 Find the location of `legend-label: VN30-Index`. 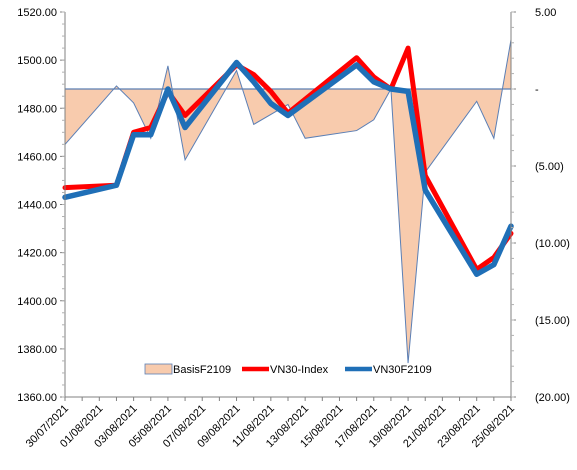

legend-label: VN30-Index is located at coordinates (299, 370).